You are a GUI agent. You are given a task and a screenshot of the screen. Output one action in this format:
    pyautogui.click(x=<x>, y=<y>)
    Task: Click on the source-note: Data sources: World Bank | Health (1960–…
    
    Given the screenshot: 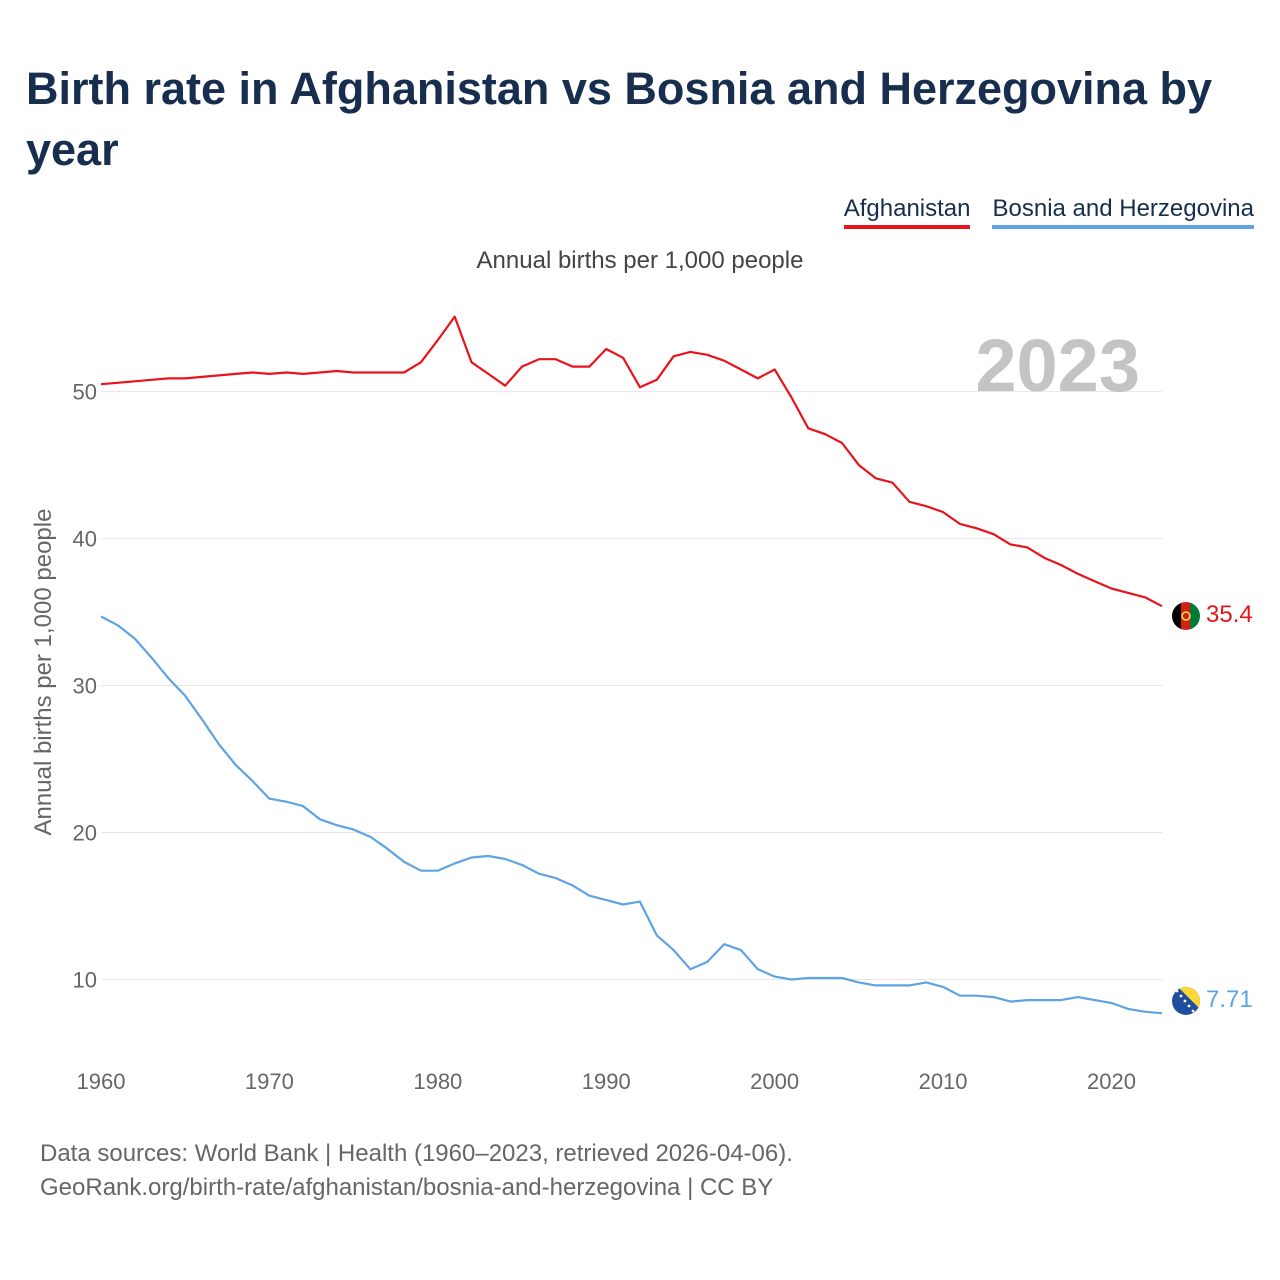 What is the action you would take?
    pyautogui.click(x=416, y=1171)
    